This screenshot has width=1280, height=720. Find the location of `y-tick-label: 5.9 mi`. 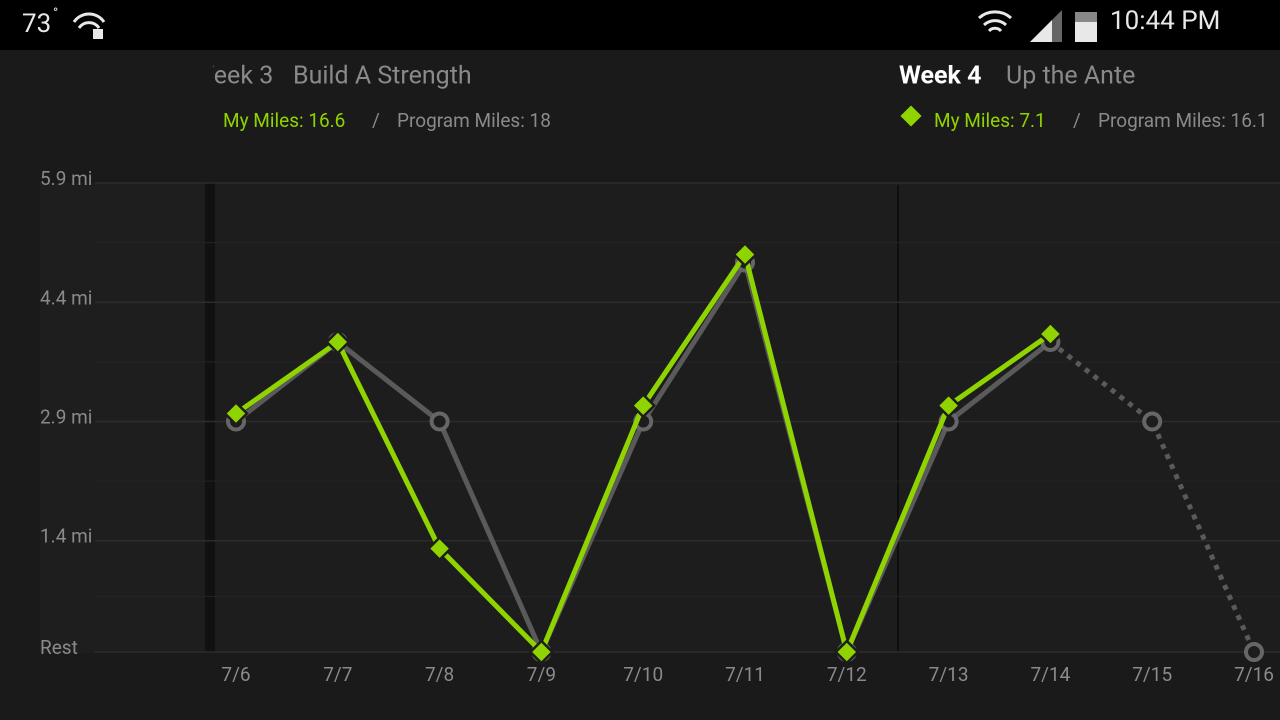

y-tick-label: 5.9 mi is located at coordinates (66, 178).